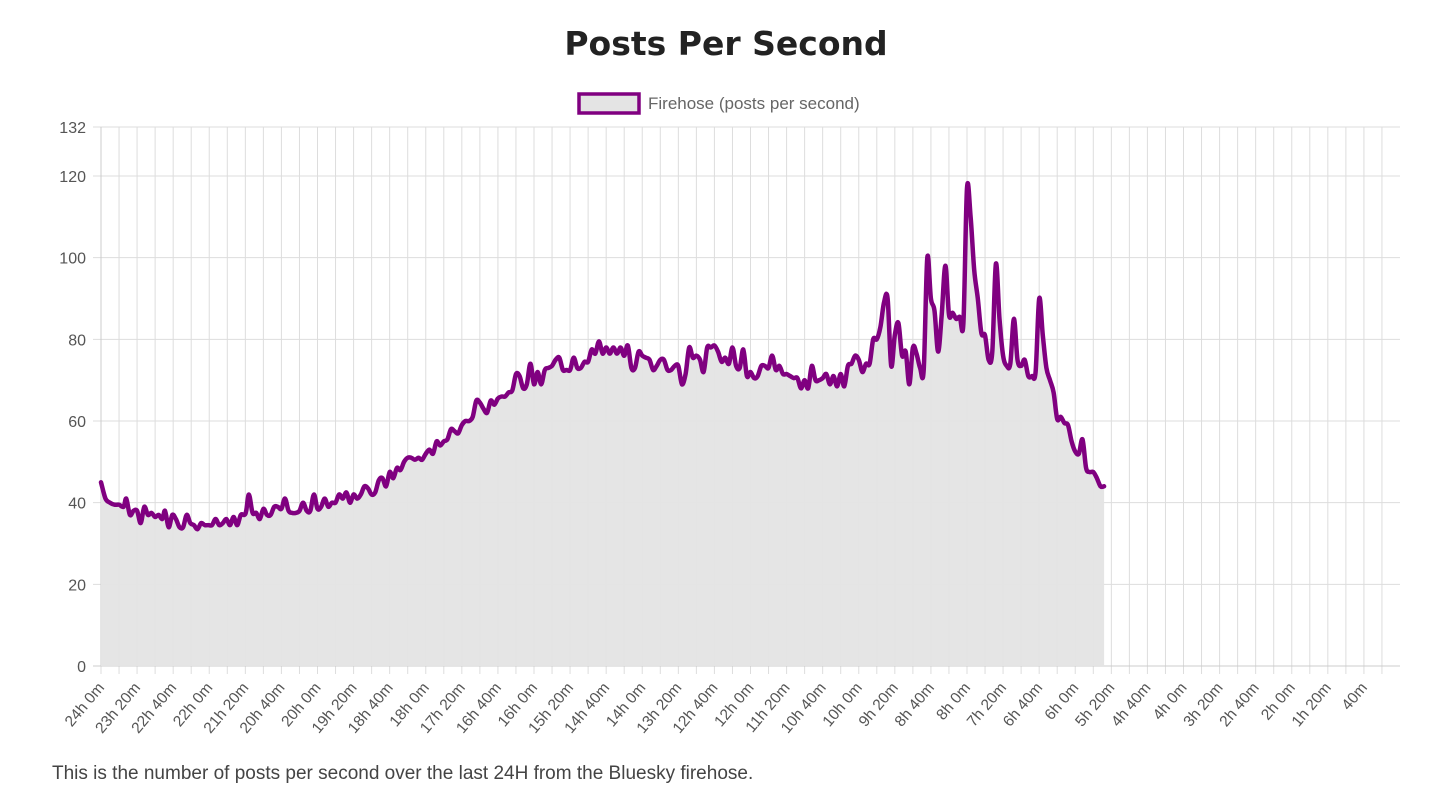 The width and height of the screenshot is (1432, 790). Describe the element at coordinates (1239, 705) in the screenshot. I see `x-tick-label: 2h 40m` at that location.